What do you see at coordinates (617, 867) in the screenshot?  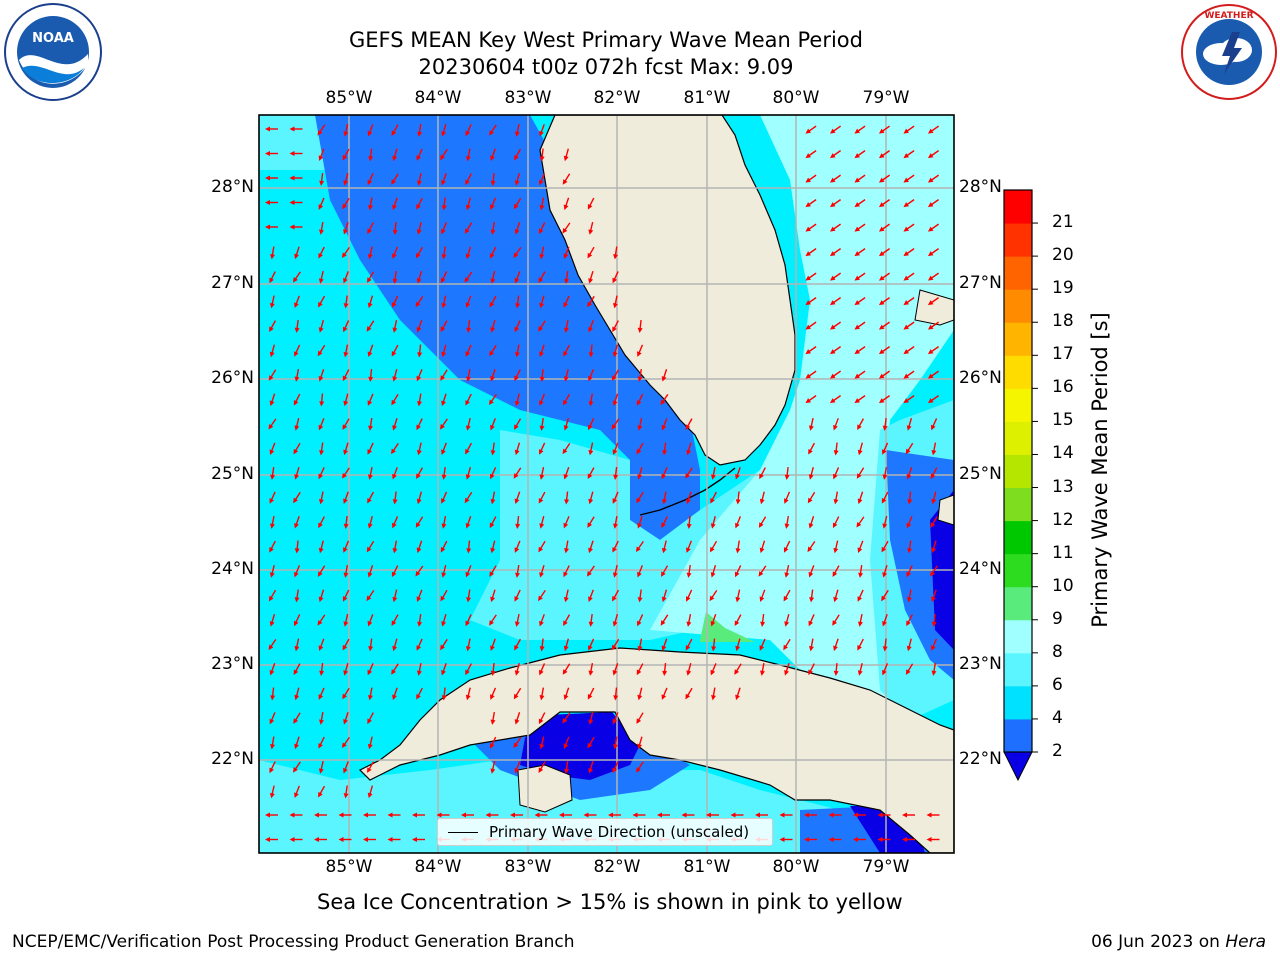 I see `lon-label-bottom: 82°W` at bounding box center [617, 867].